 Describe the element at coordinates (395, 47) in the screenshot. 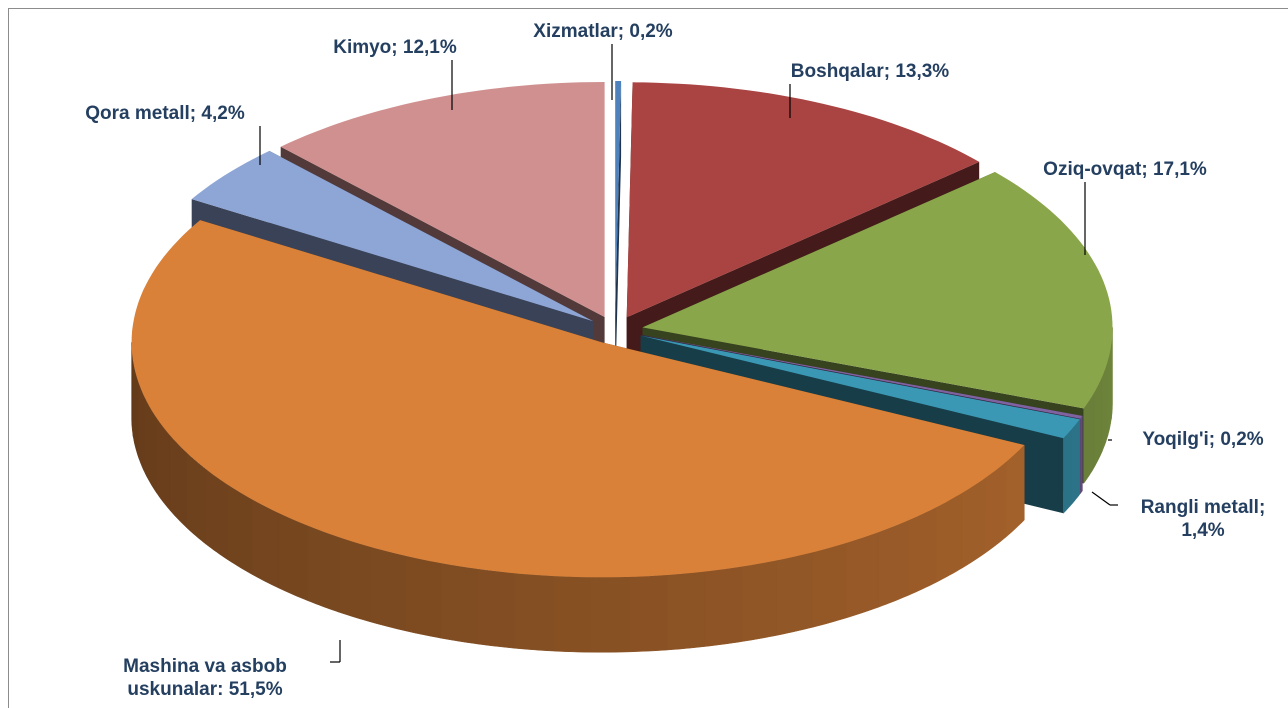

I see `data-label: Kimyo; 12,1%` at that location.